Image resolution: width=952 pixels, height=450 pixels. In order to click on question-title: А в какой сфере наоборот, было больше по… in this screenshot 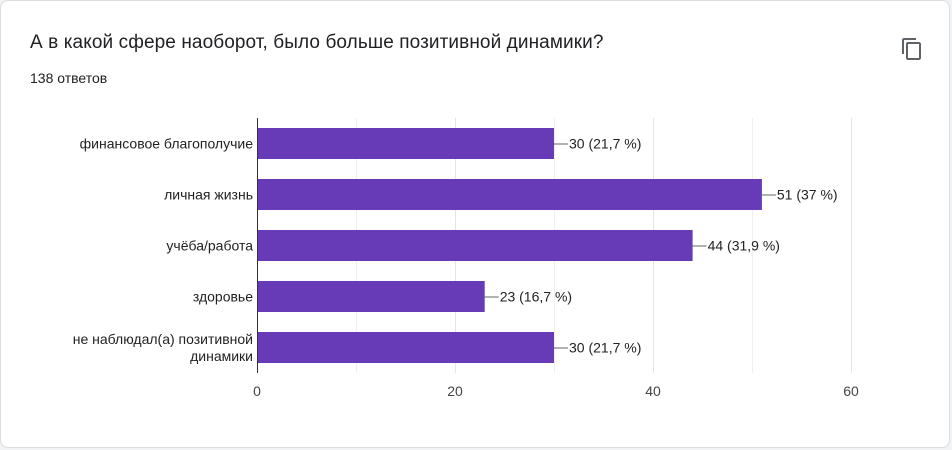, I will do `click(317, 42)`.